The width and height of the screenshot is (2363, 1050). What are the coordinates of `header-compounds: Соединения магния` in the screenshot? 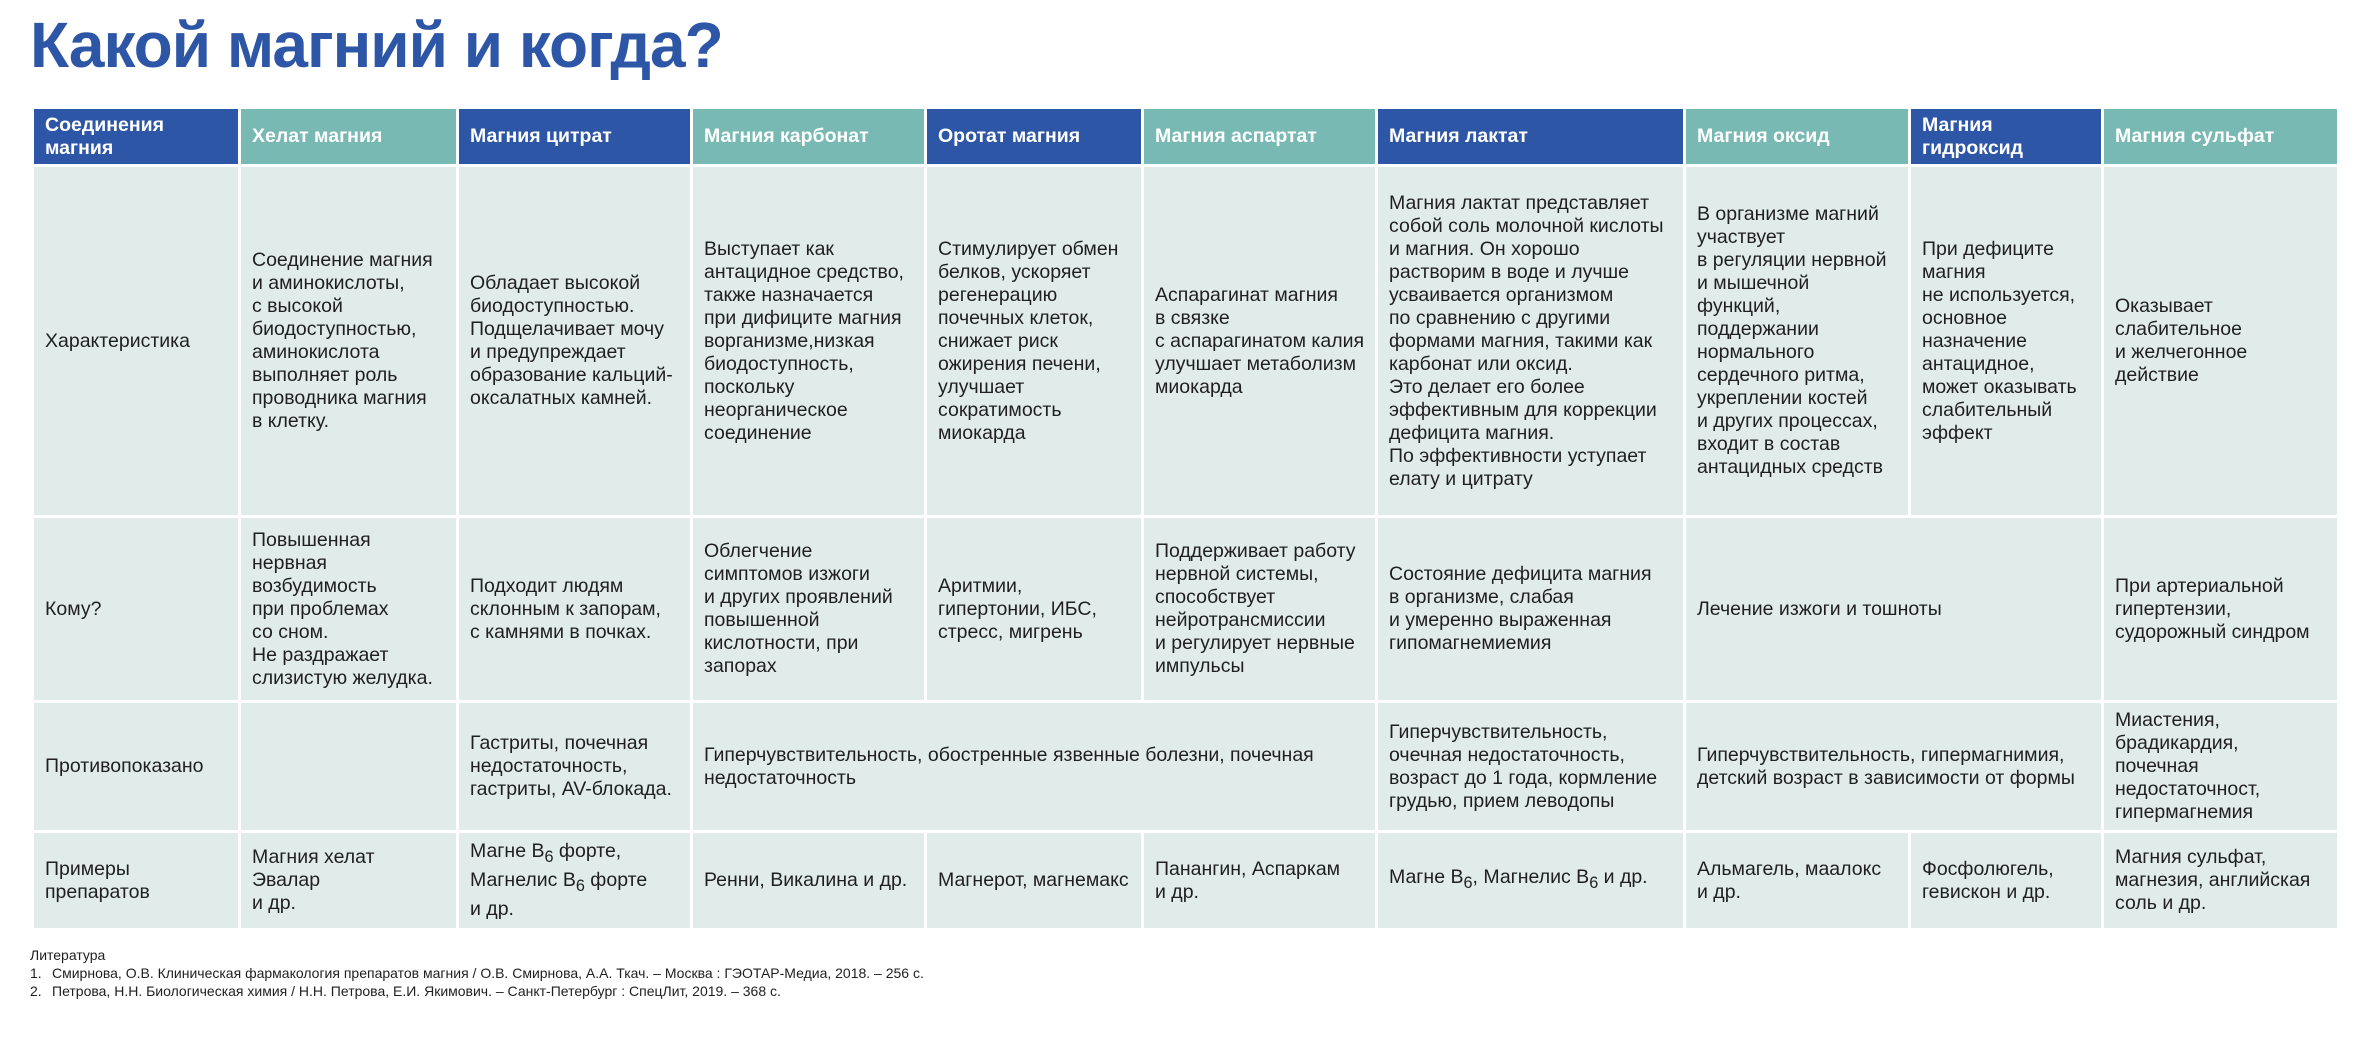 It's located at (136, 136).